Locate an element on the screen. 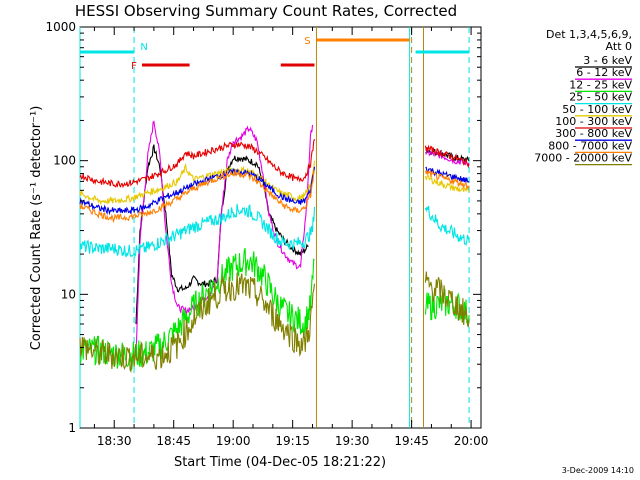 This screenshot has height=480, width=640. flag-label-s: S is located at coordinates (307, 41).